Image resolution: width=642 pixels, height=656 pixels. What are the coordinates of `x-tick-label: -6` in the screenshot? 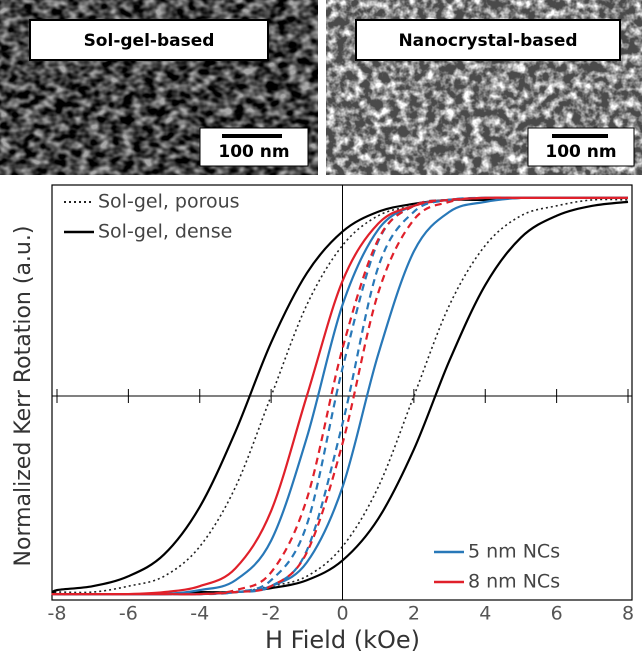 It's located at (128, 614).